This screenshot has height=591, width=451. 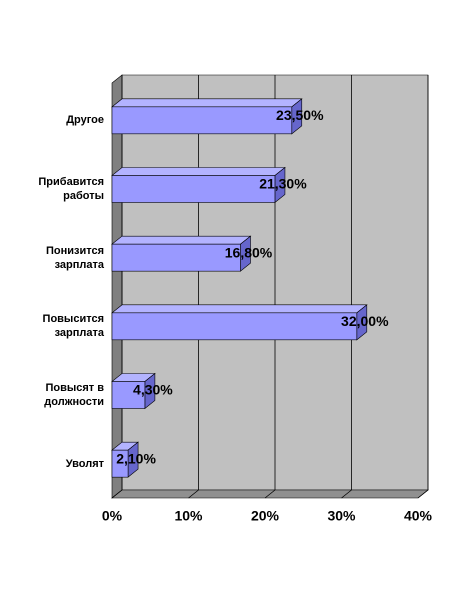 What do you see at coordinates (365, 321) in the screenshot?
I see `value-label: 32,00%` at bounding box center [365, 321].